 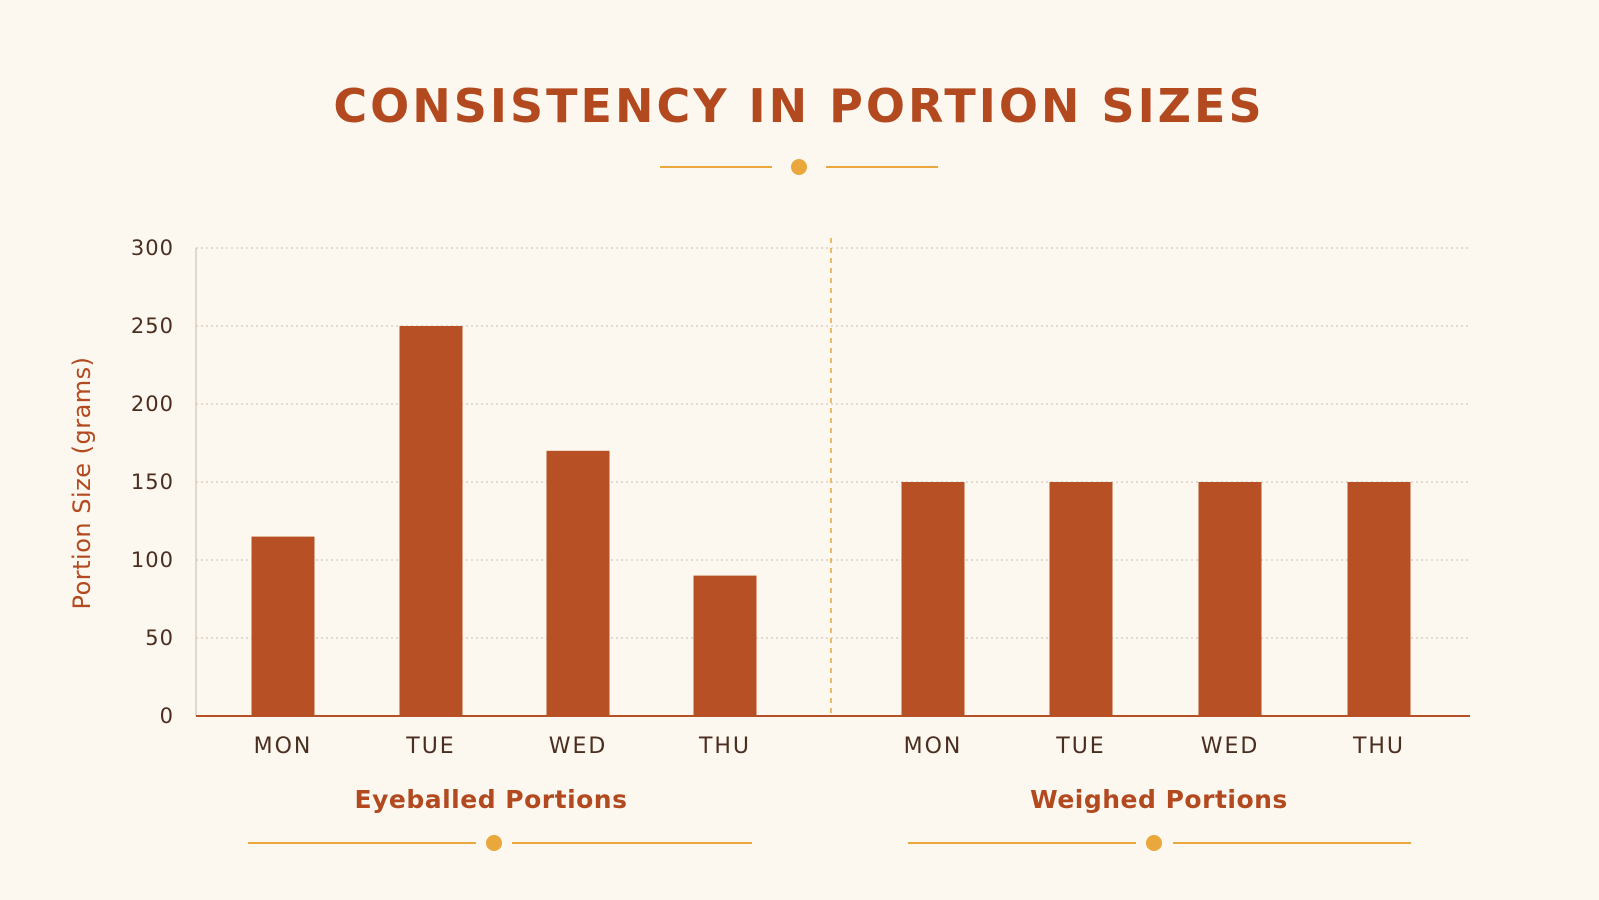 I want to click on group-label: Eyeballed Portions, so click(x=491, y=799).